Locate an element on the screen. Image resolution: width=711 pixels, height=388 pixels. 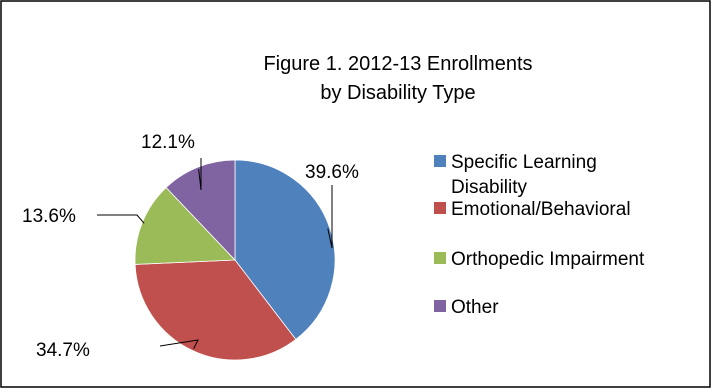
leader-line-emotional-behavioral is located at coordinates (179, 344).